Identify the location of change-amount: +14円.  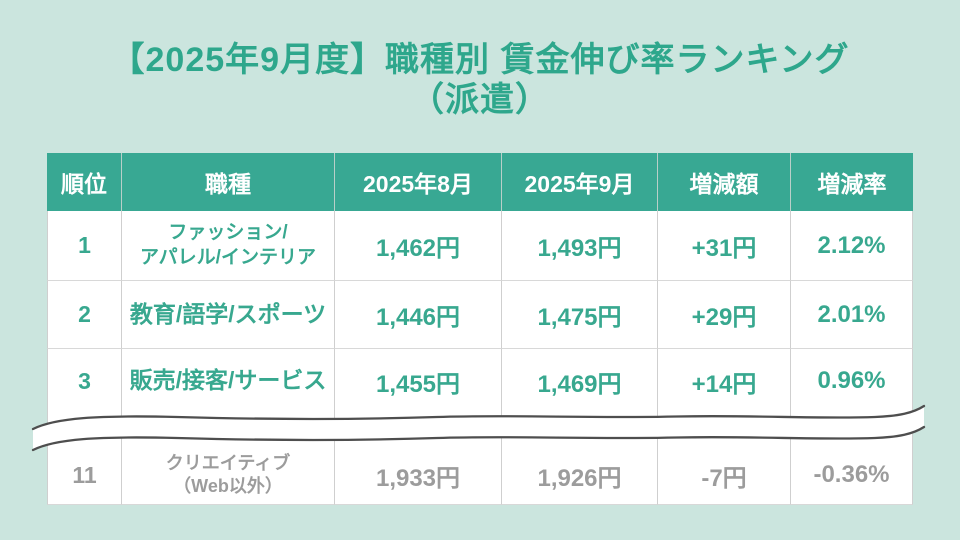
(724, 381).